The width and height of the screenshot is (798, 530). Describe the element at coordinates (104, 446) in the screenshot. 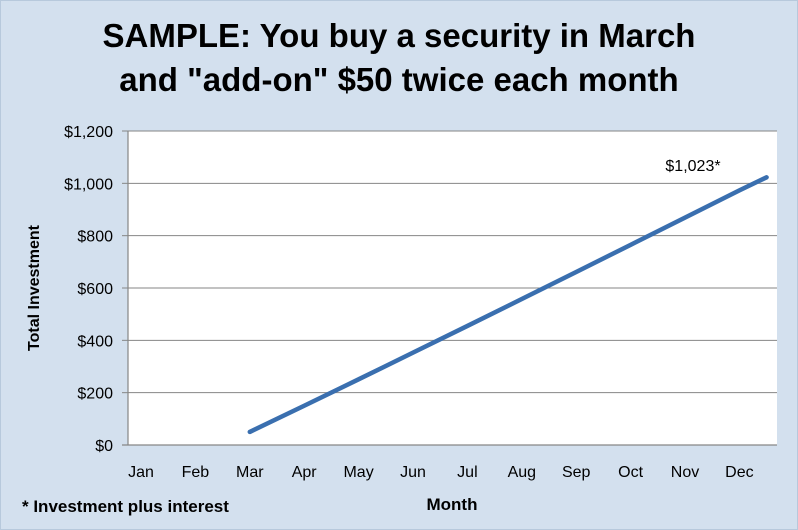

I see `y-tick-label: $0` at that location.